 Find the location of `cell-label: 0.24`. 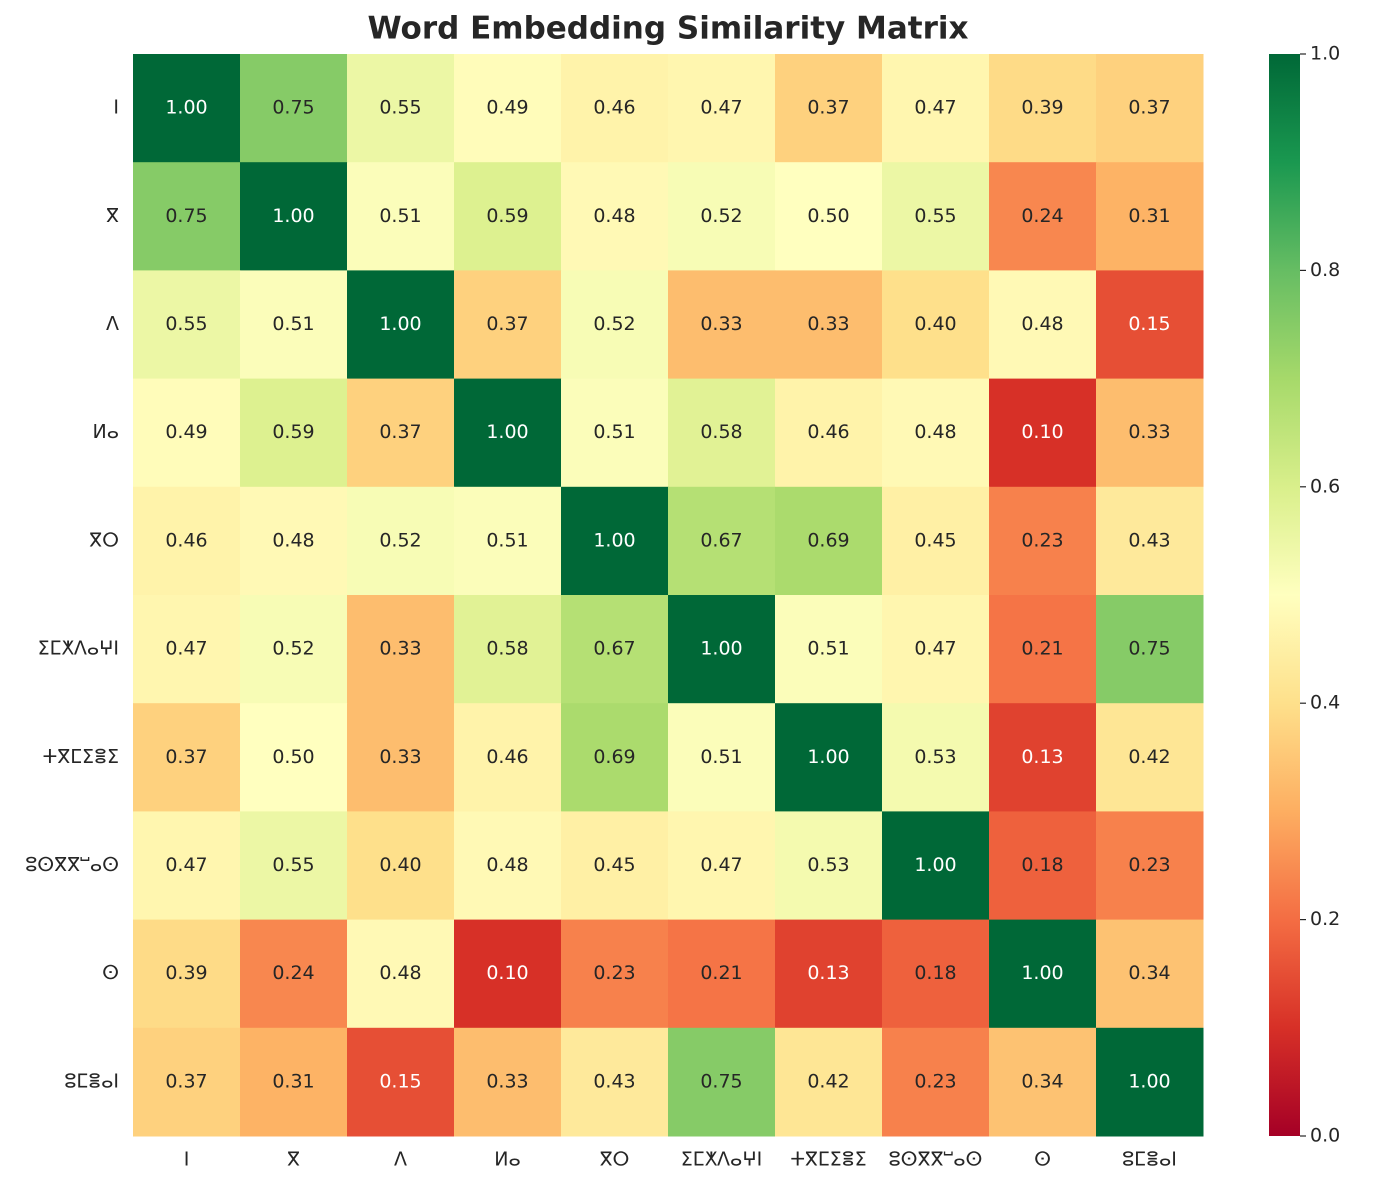

cell-label: 0.24 is located at coordinates (1042, 216).